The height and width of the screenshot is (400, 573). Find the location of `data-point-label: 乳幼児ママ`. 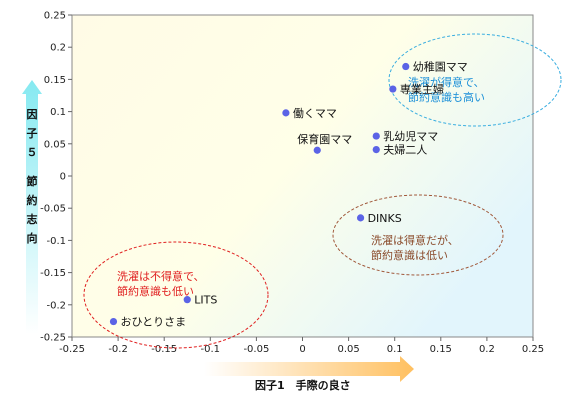

data-point-label: 乳幼児ママ is located at coordinates (410, 136).